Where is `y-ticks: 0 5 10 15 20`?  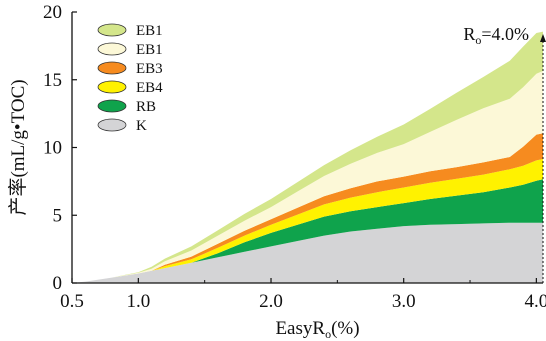
y-ticks: 0 5 10 15 20 is located at coordinates (60, 148).